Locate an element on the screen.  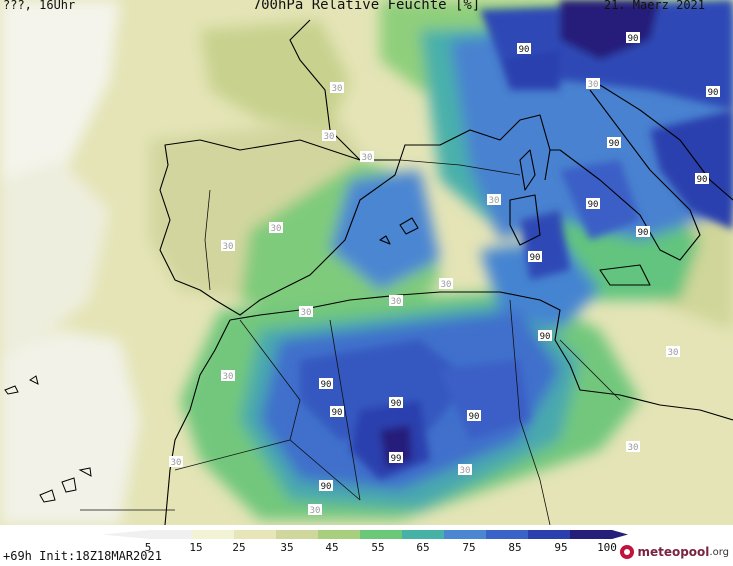
legend-arrow-right is located at coordinates (620, 534).